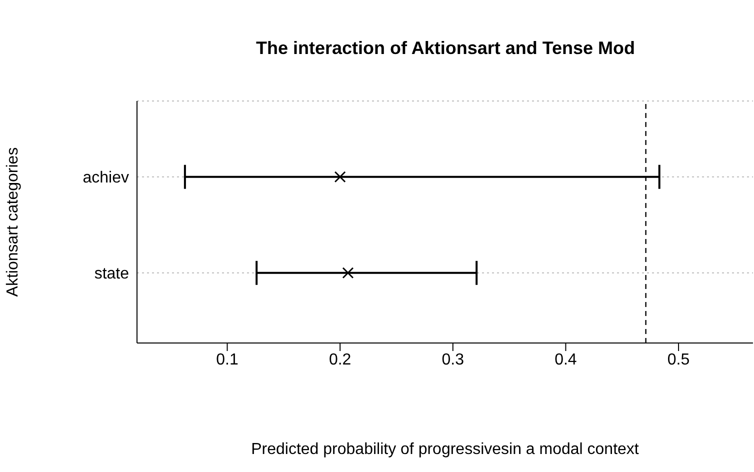 The height and width of the screenshot is (472, 754). I want to click on x-tick-label: 0.2, so click(340, 359).